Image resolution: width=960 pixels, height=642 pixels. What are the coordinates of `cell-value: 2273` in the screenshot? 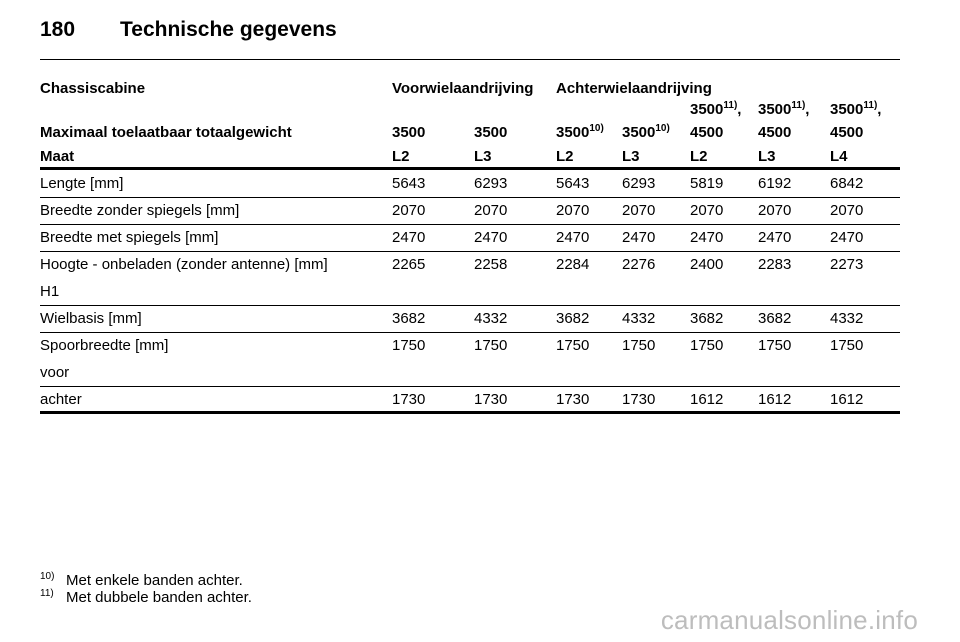 It's located at (847, 264).